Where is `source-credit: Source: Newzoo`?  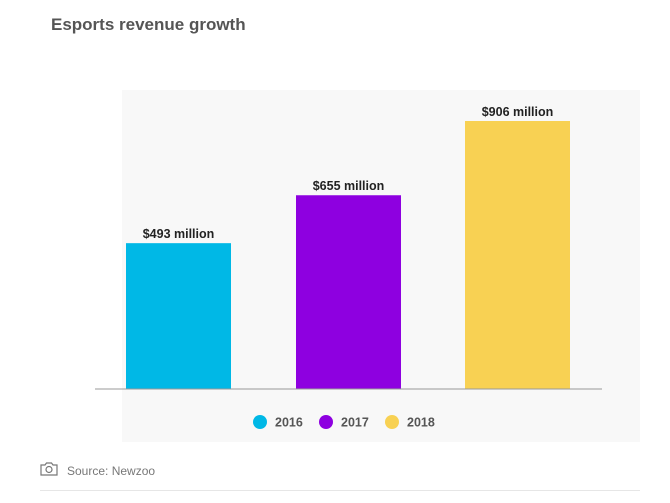 source-credit: Source: Newzoo is located at coordinates (97, 471).